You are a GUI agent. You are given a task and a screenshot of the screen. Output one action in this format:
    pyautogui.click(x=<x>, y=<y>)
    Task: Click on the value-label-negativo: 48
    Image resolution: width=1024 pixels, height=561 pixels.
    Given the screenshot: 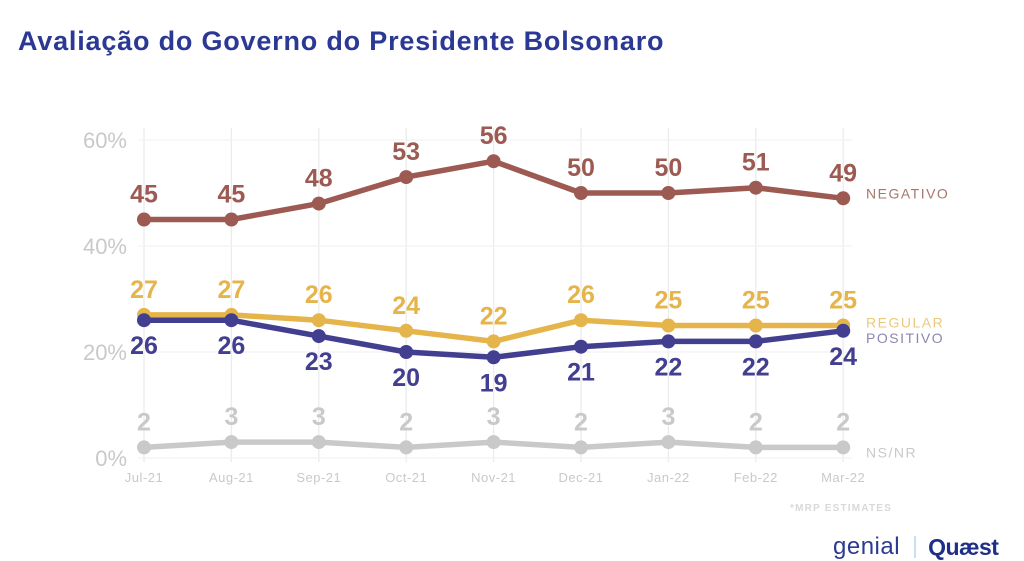 What is the action you would take?
    pyautogui.click(x=319, y=179)
    